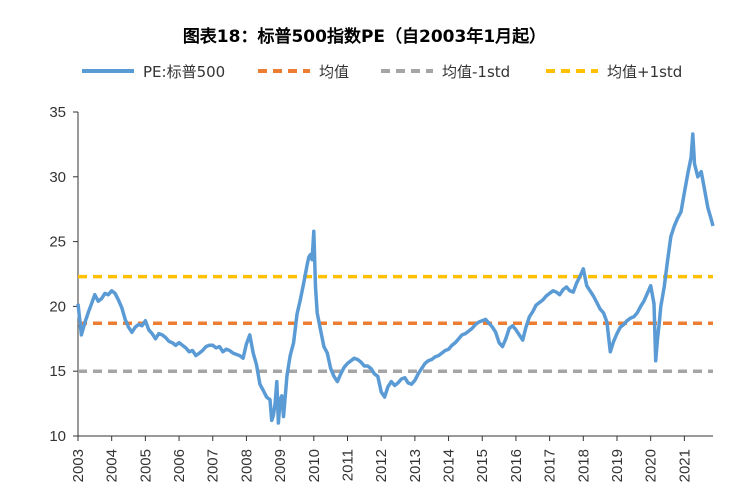 This screenshot has width=729, height=499. What do you see at coordinates (381, 465) in the screenshot?
I see `x-tick-label: 2012` at bounding box center [381, 465].